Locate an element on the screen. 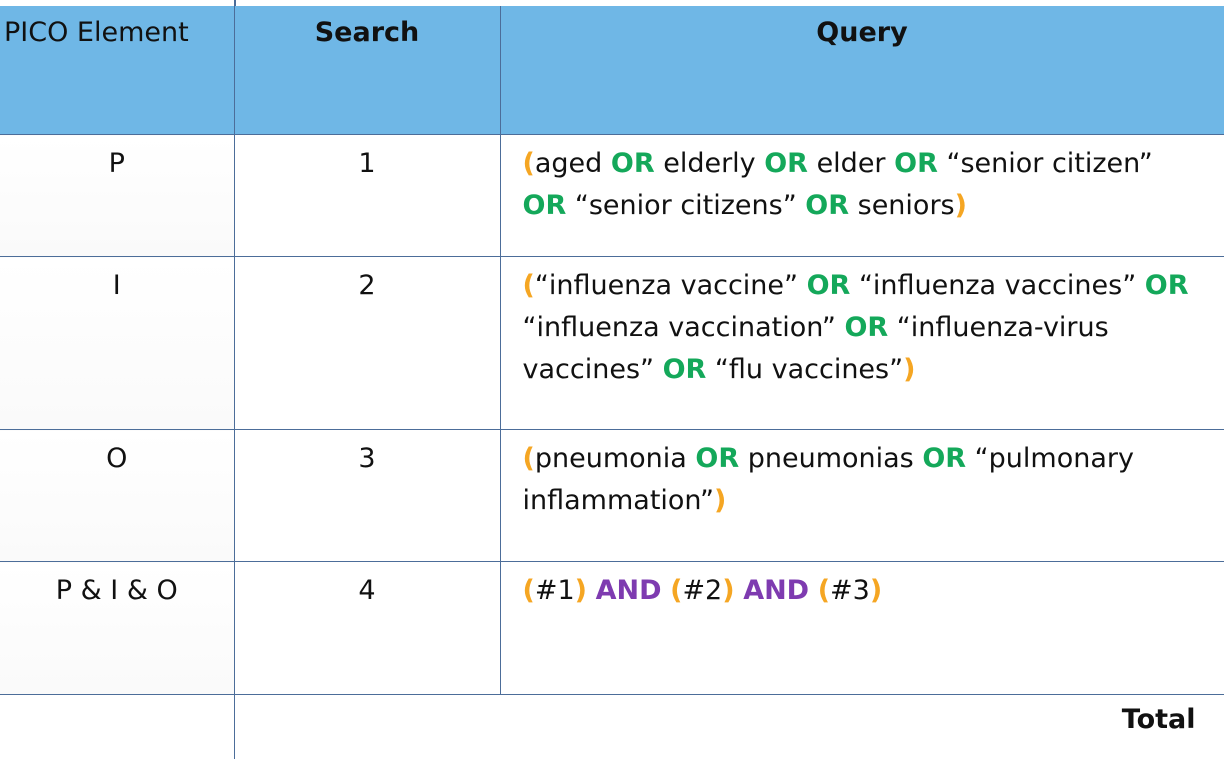 The width and height of the screenshot is (1224, 759). query-term: #3 is located at coordinates (850, 590).